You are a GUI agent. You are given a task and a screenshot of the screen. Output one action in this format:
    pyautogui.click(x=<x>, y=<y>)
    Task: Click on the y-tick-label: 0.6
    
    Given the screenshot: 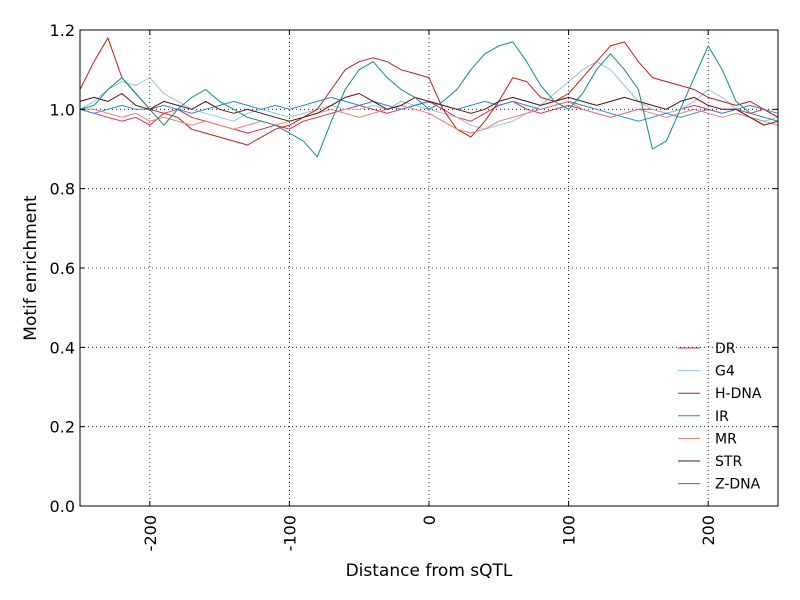 What is the action you would take?
    pyautogui.click(x=62, y=268)
    